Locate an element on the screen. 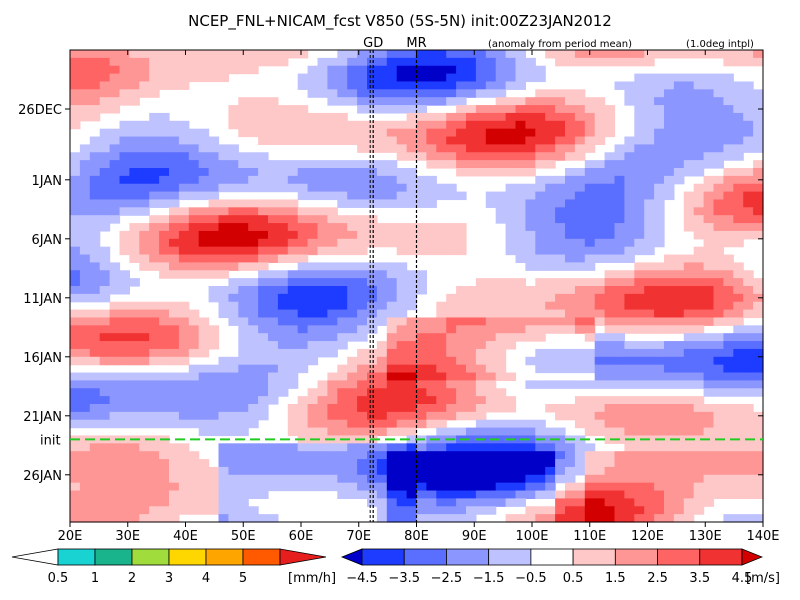  x-tick-label: 110E is located at coordinates (589, 536).